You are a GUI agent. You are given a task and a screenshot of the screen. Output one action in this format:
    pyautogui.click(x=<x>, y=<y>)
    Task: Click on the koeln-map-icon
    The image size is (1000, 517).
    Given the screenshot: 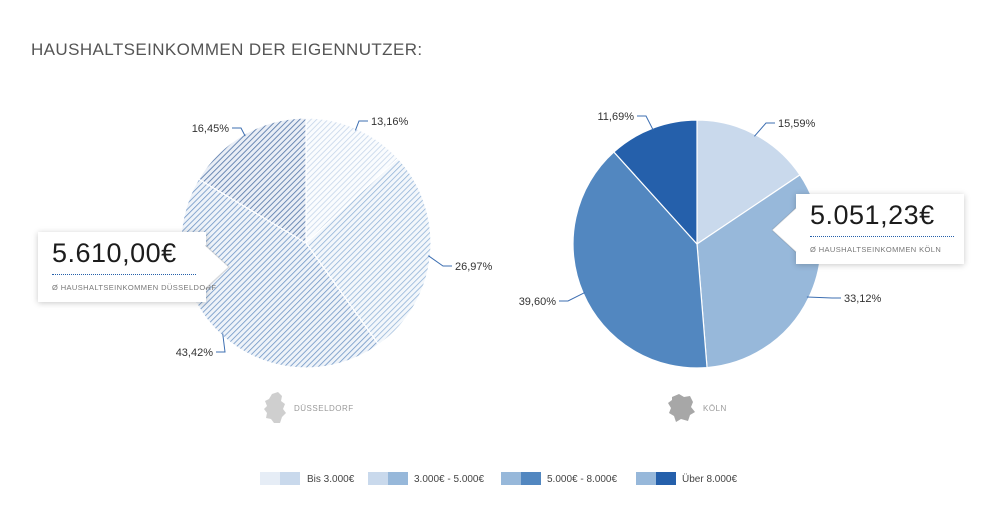 What is the action you would take?
    pyautogui.click(x=681, y=408)
    